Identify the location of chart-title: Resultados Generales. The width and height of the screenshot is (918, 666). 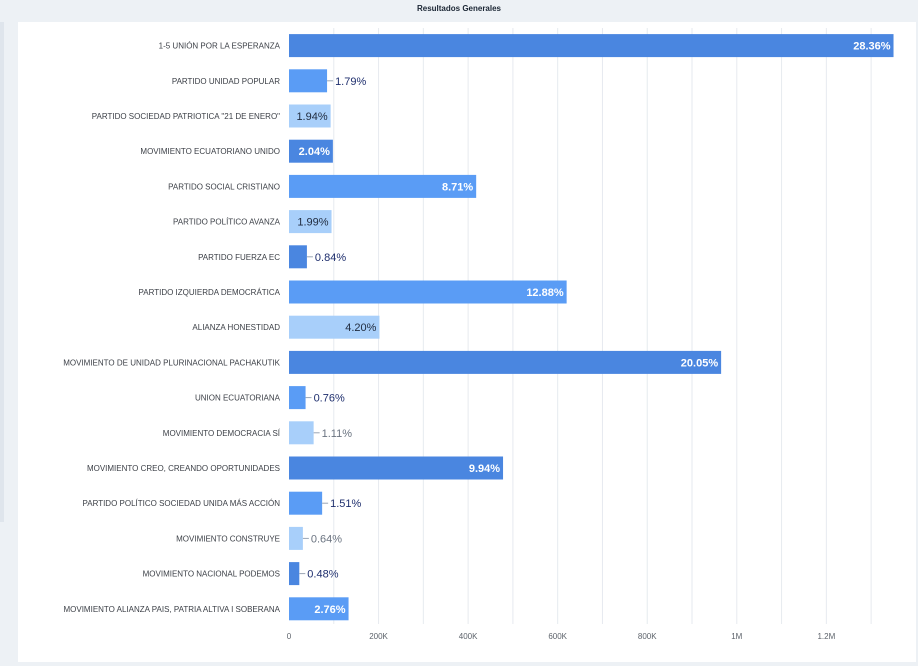
(459, 8).